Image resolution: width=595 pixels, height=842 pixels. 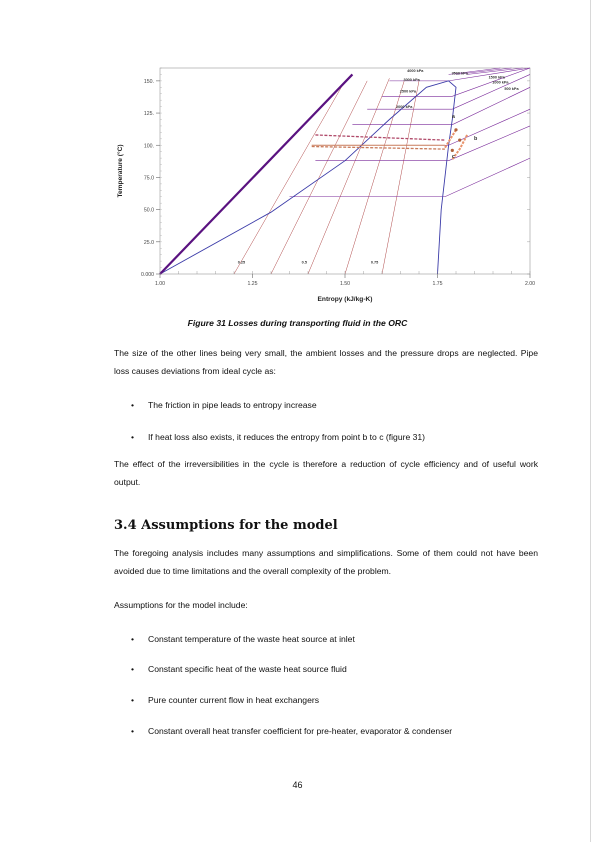 I want to click on x-axis-label: Entropy (kJ/kg-K), so click(x=345, y=299).